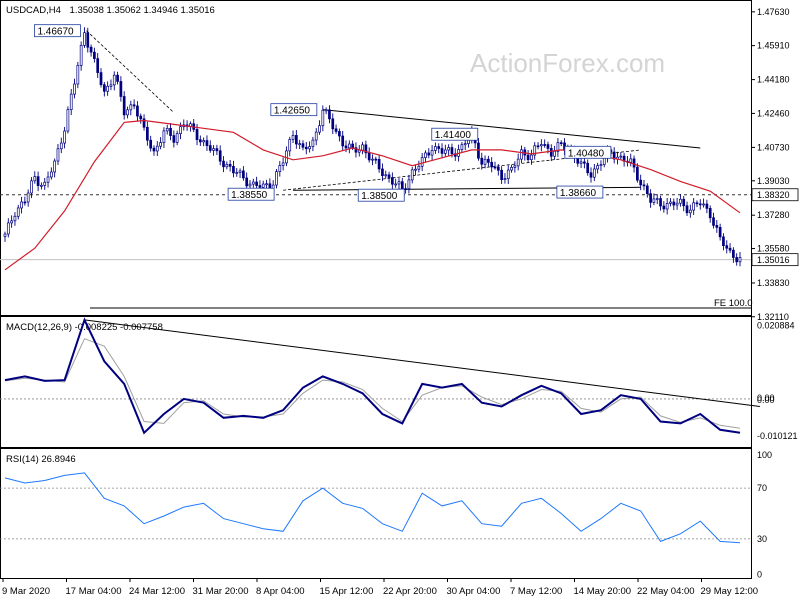 The image size is (800, 605). I want to click on annotation-text-6: 1.38660, so click(578, 193).